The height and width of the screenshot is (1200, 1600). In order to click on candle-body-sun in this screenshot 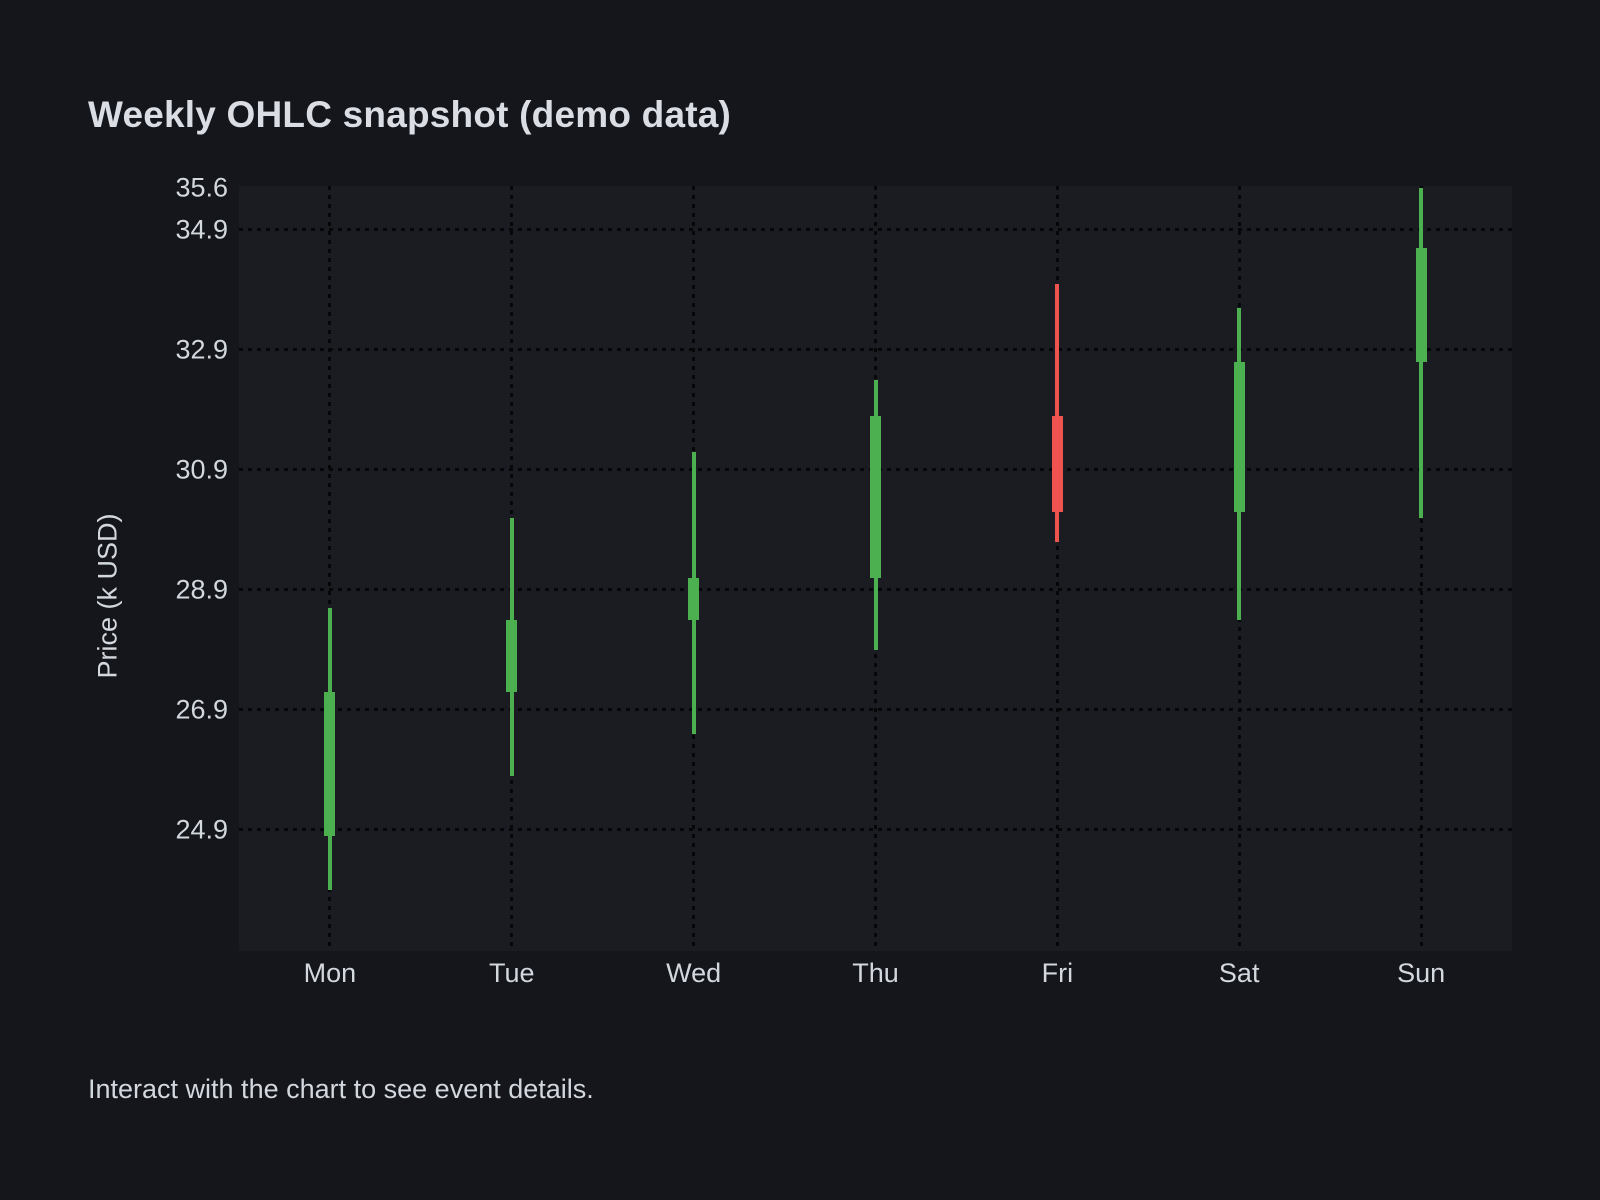, I will do `click(1421, 304)`.